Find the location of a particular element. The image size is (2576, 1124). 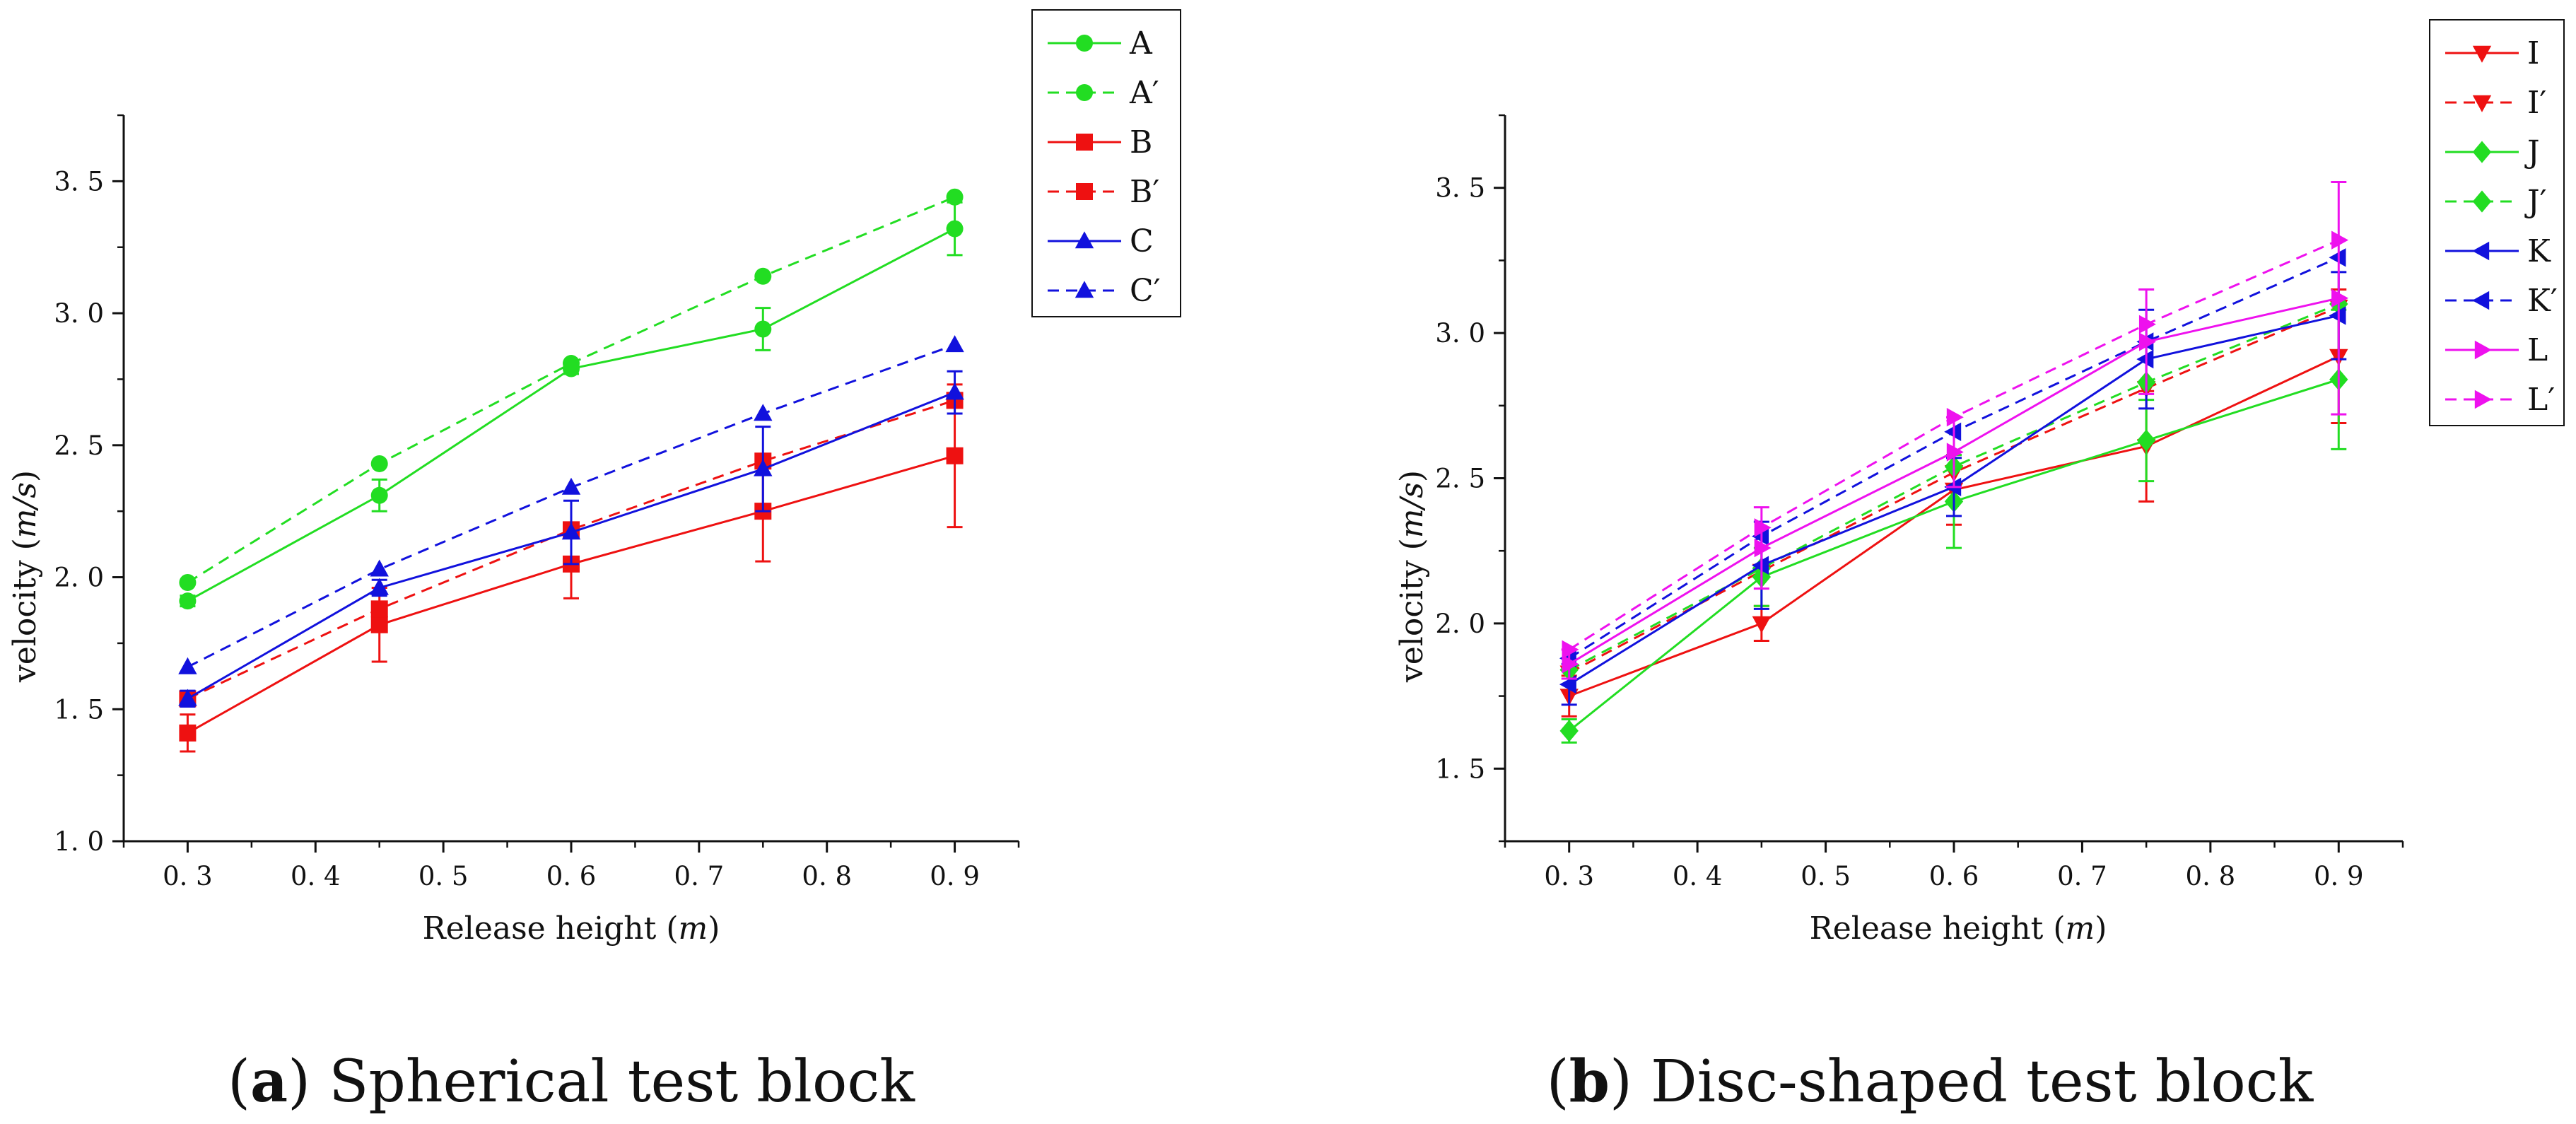

panel-a-legend-label: C′ is located at coordinates (1145, 291).